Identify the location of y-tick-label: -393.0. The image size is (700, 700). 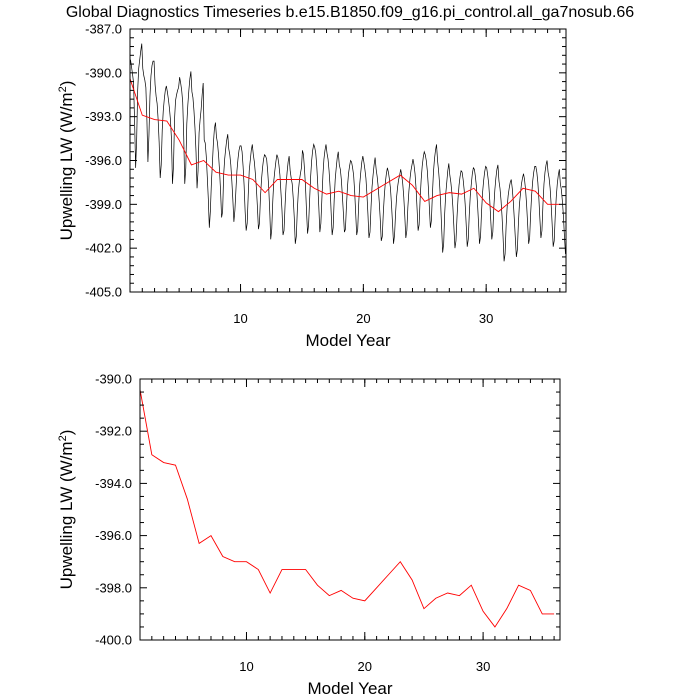
(103, 116).